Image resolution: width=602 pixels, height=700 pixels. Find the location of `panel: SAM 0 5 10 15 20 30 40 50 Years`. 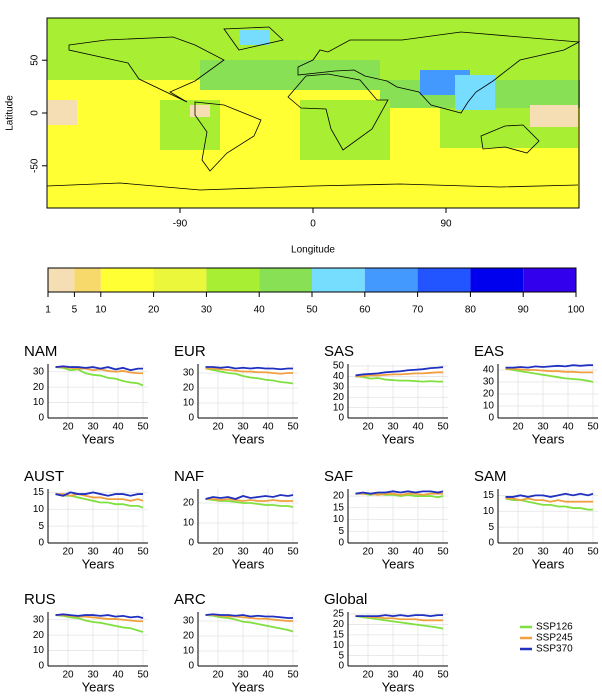

panel: SAM 0 5 10 15 20 30 40 50 Years is located at coordinates (536, 519).